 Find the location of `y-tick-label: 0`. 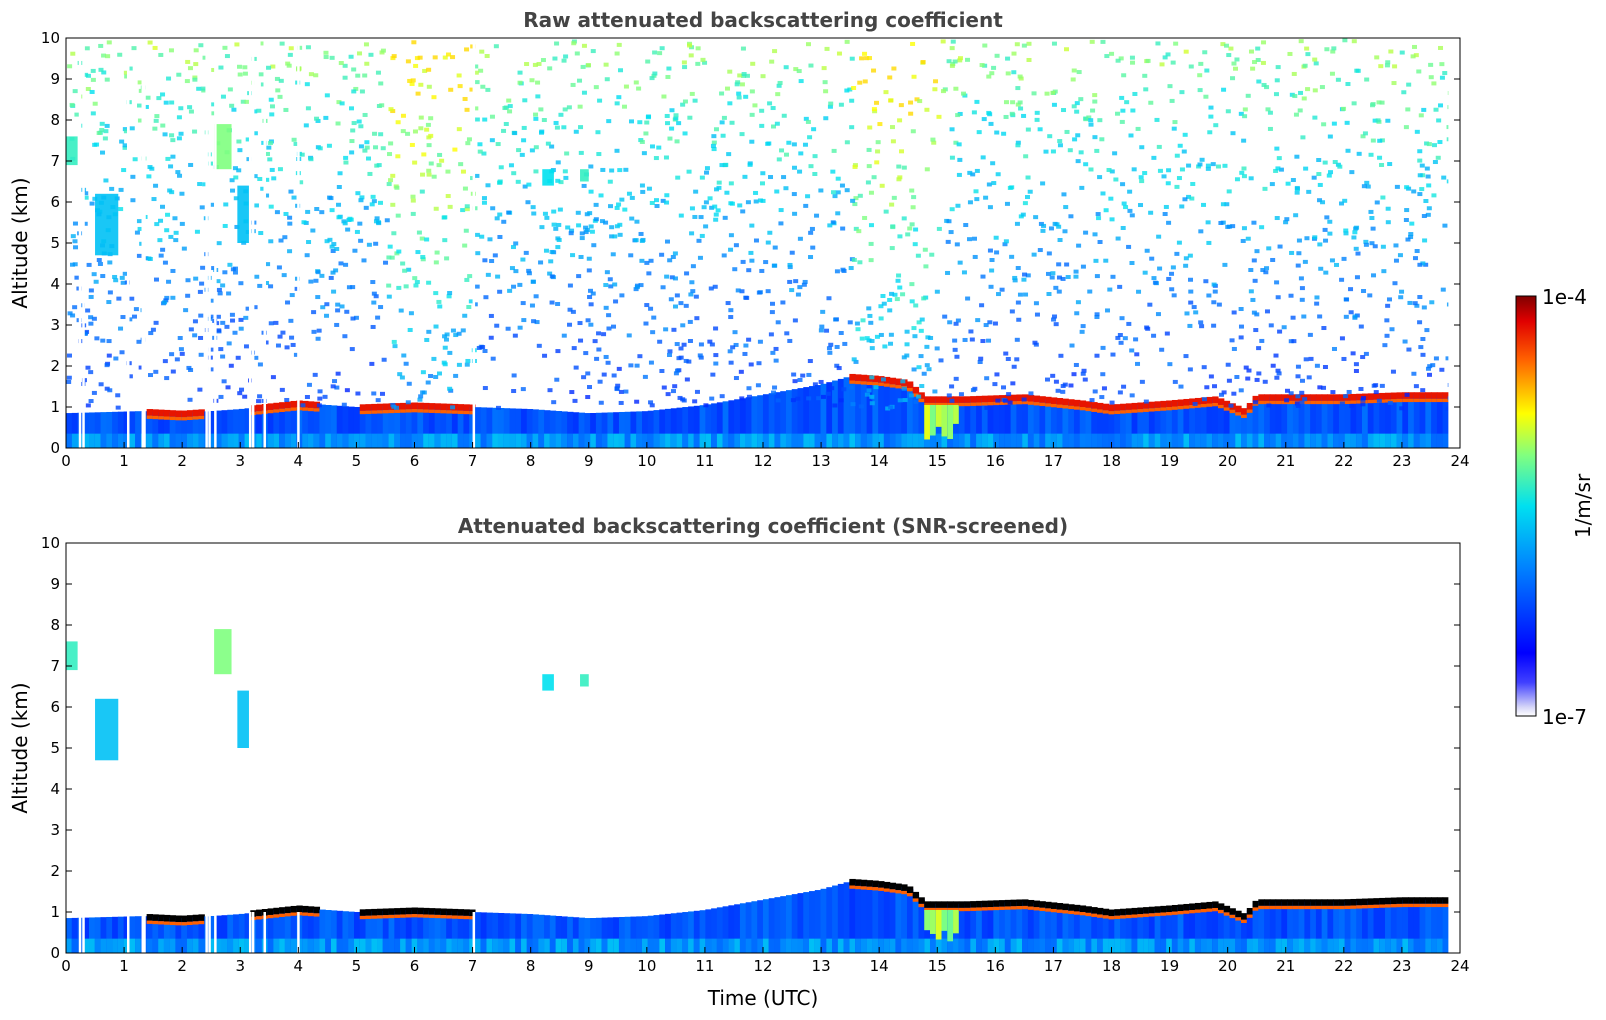

y-tick-label: 0 is located at coordinates (55, 953).